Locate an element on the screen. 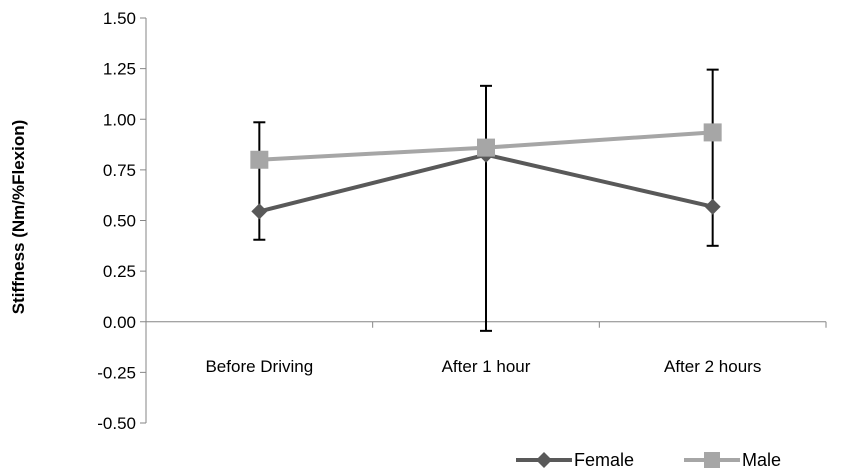 This screenshot has width=848, height=474. y-tick-label: 1.25 is located at coordinates (119, 69).